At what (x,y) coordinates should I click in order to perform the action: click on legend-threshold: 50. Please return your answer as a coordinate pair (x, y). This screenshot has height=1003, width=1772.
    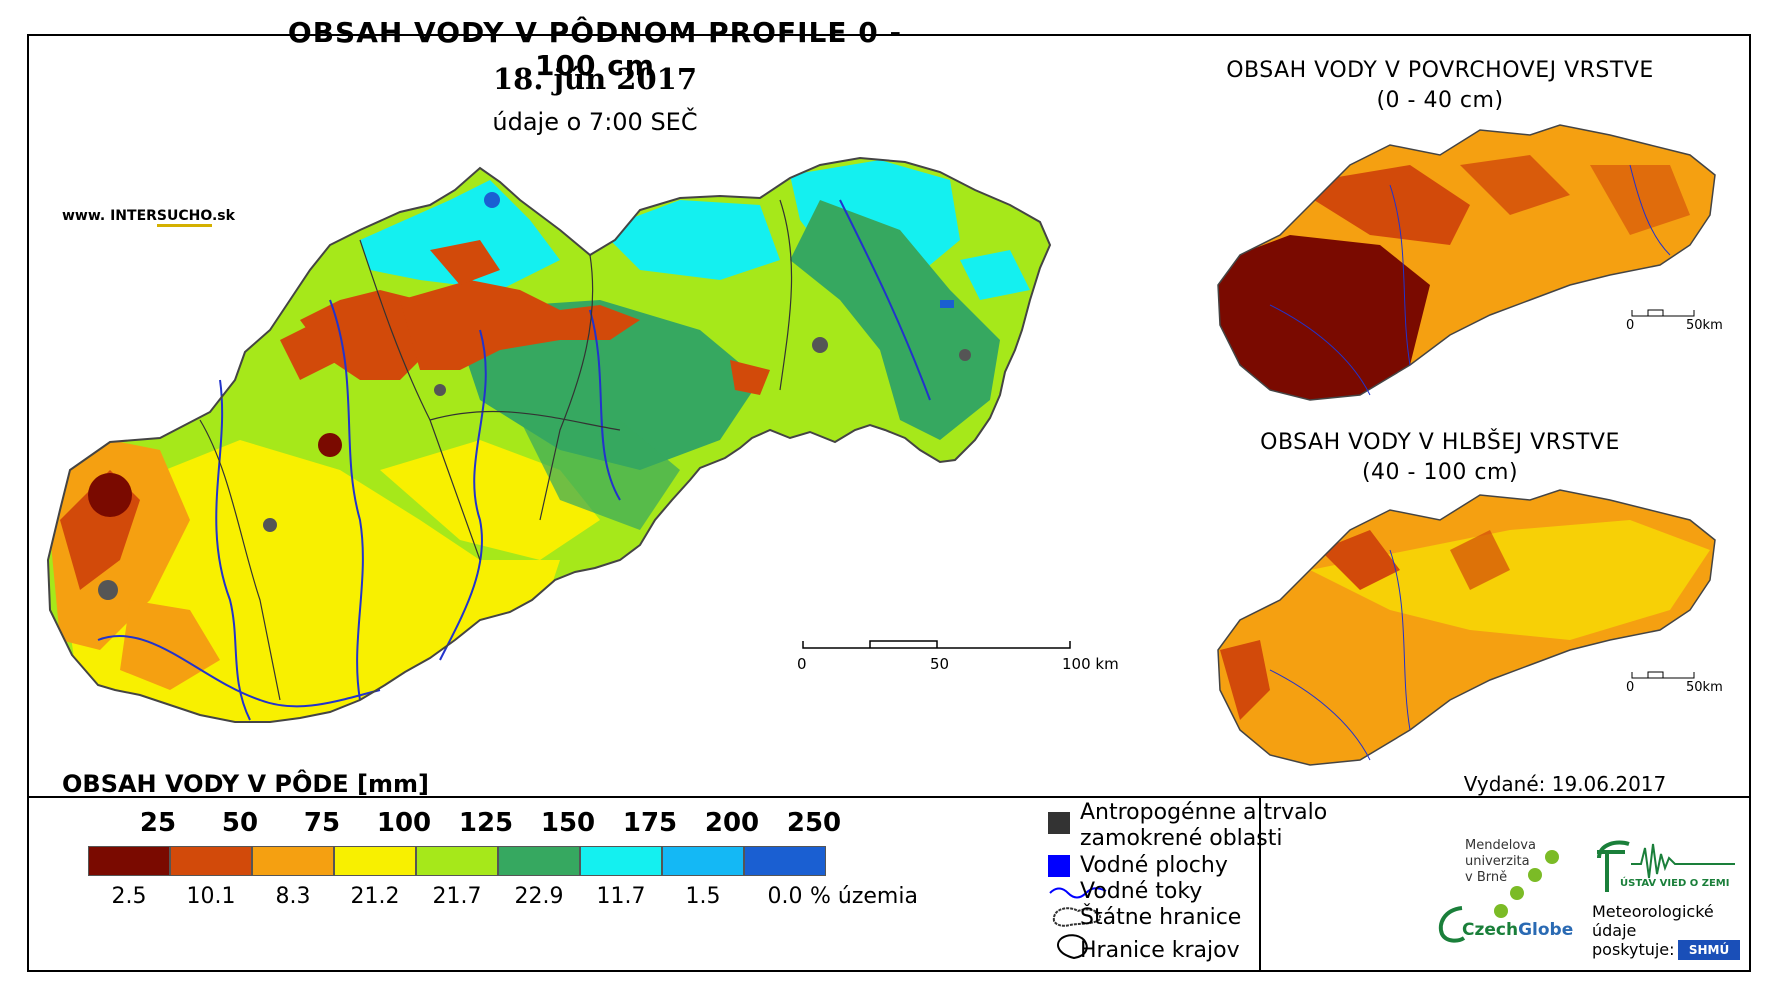
    Looking at the image, I should click on (240, 823).